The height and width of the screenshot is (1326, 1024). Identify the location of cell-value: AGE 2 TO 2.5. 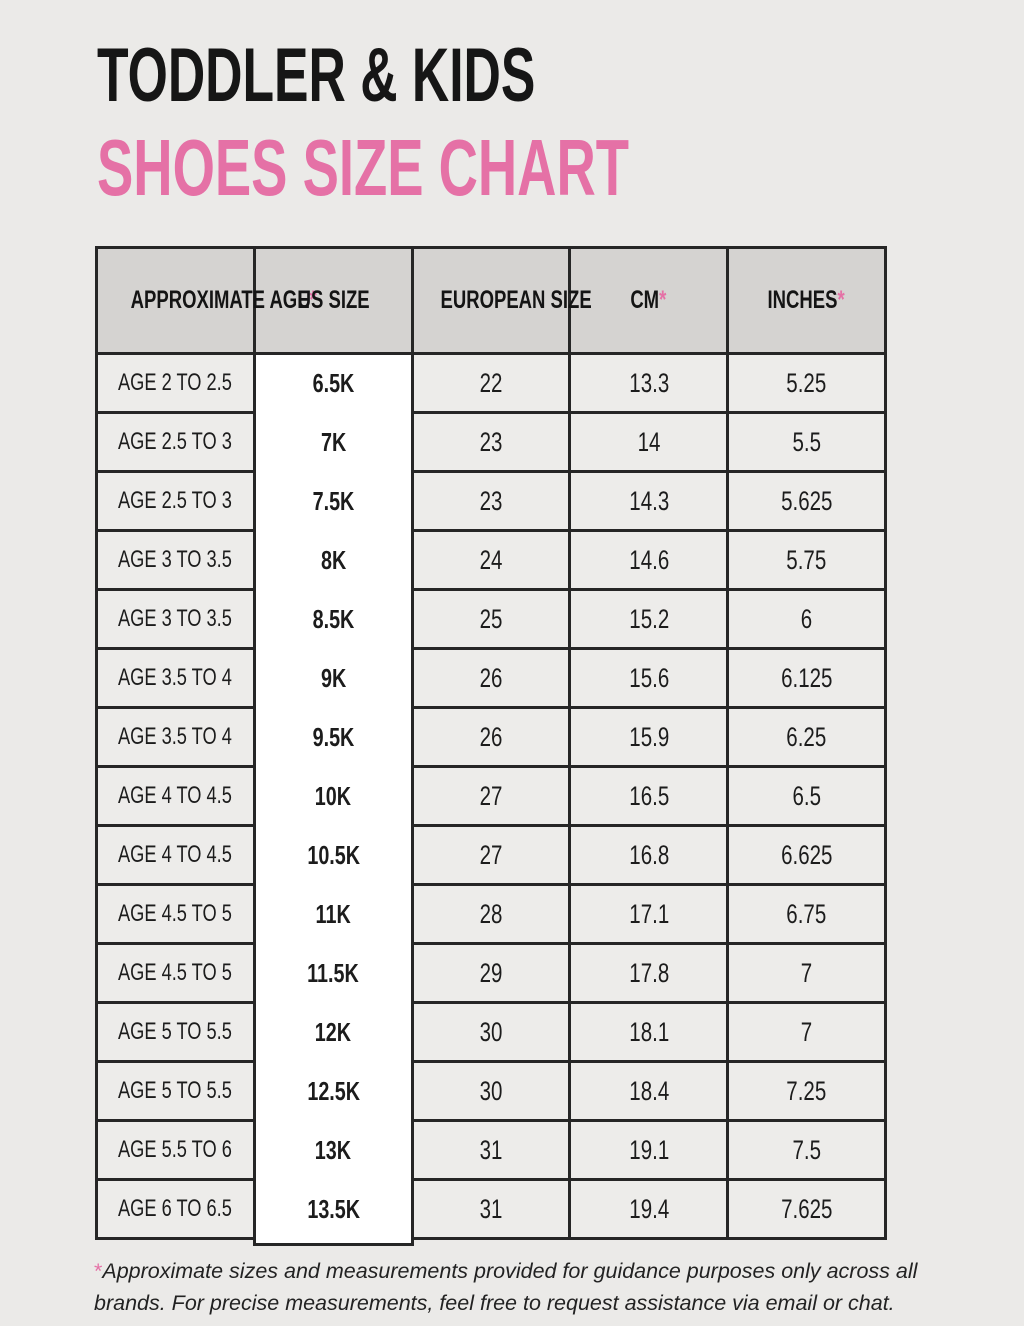
(175, 382).